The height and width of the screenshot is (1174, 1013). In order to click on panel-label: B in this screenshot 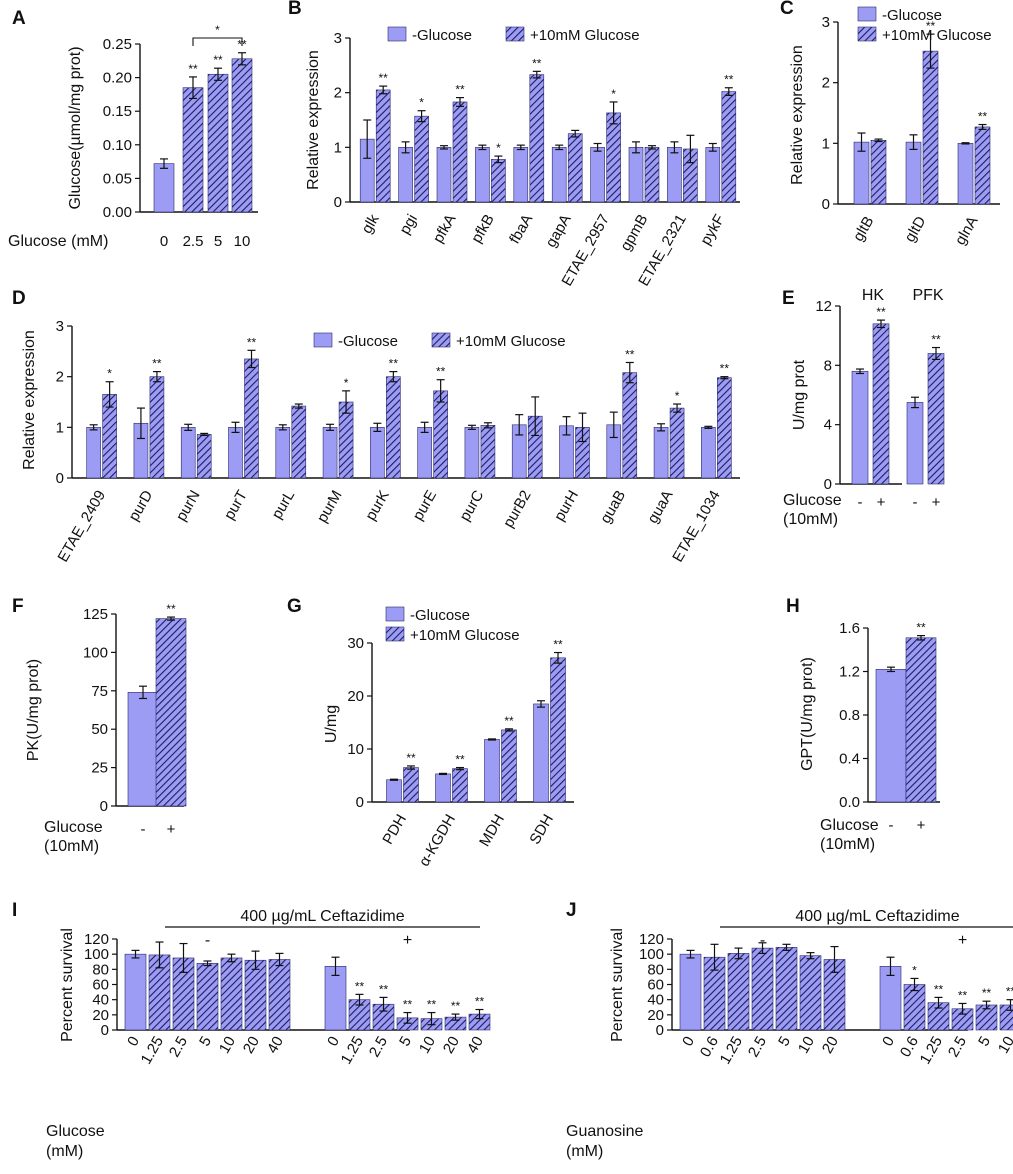, I will do `click(295, 9)`.